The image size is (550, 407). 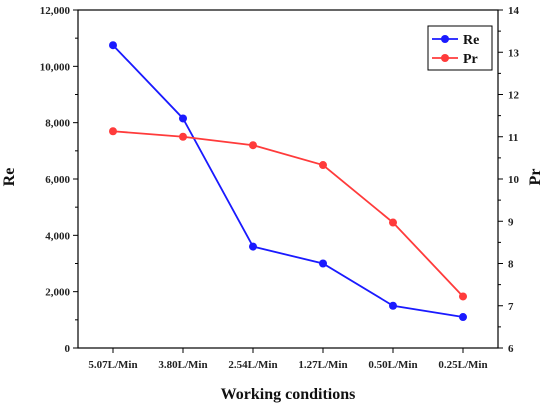 I want to click on legend-label-re: Re, so click(x=471, y=40).